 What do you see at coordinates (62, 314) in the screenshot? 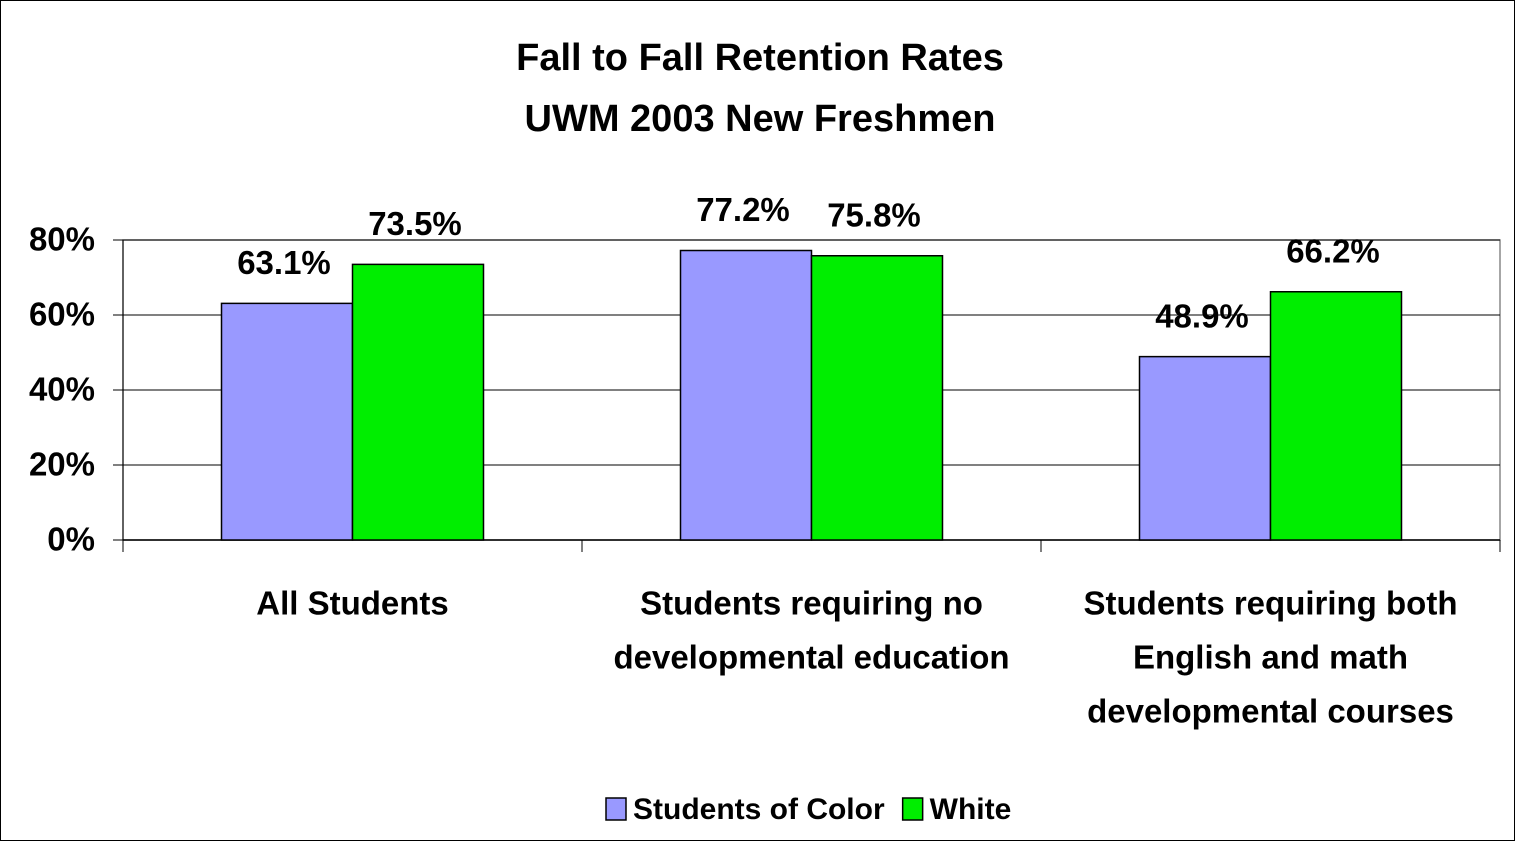
I see `y-tick-label: 60%` at bounding box center [62, 314].